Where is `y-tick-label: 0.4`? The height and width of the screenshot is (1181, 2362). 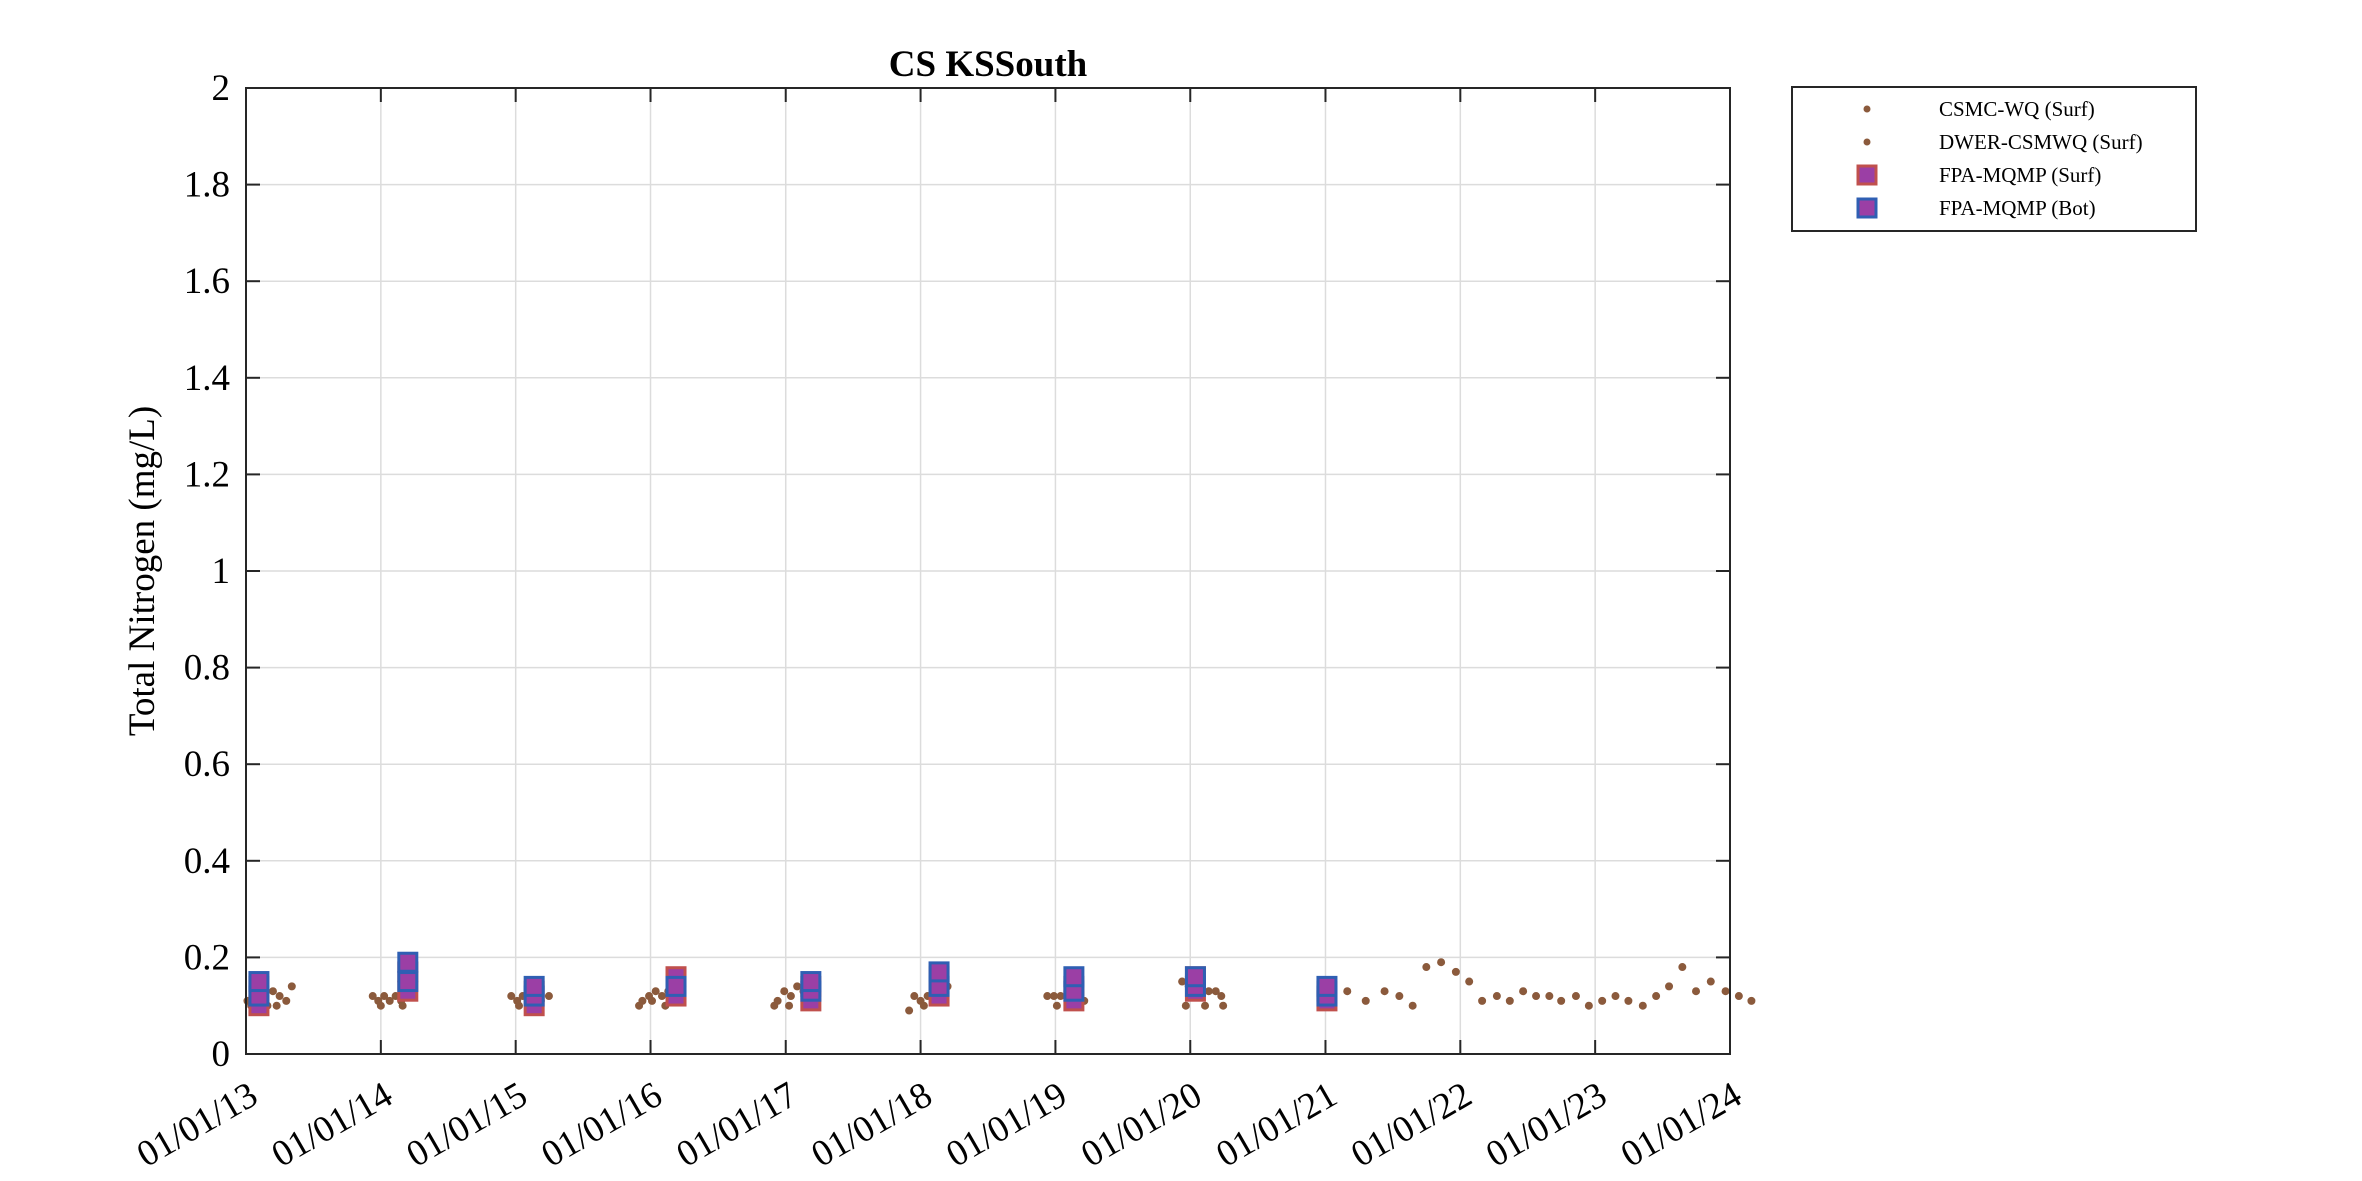 y-tick-label: 0.4 is located at coordinates (207, 861).